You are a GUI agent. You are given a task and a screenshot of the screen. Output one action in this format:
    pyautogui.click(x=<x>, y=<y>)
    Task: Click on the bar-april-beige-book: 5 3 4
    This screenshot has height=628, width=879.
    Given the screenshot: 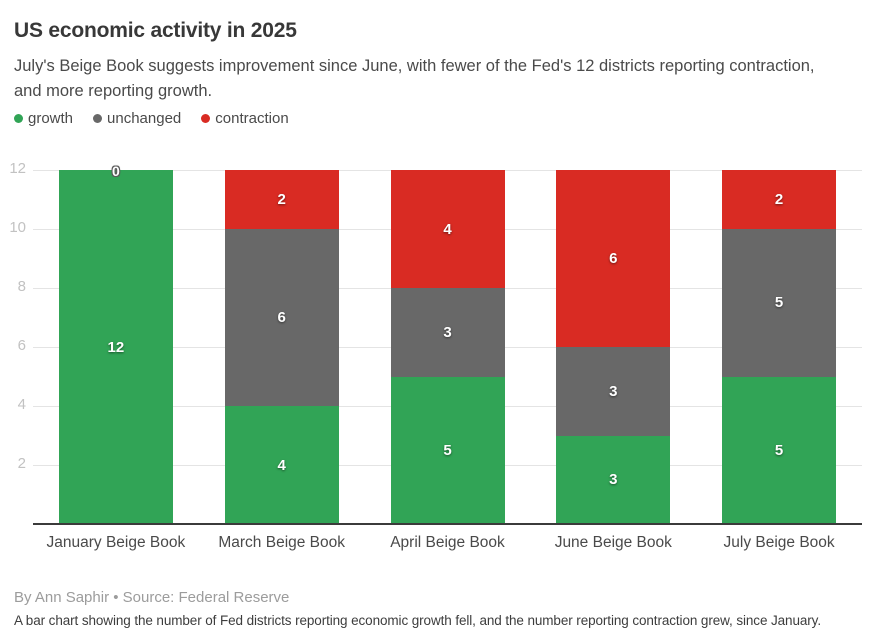 What is the action you would take?
    pyautogui.click(x=447, y=347)
    